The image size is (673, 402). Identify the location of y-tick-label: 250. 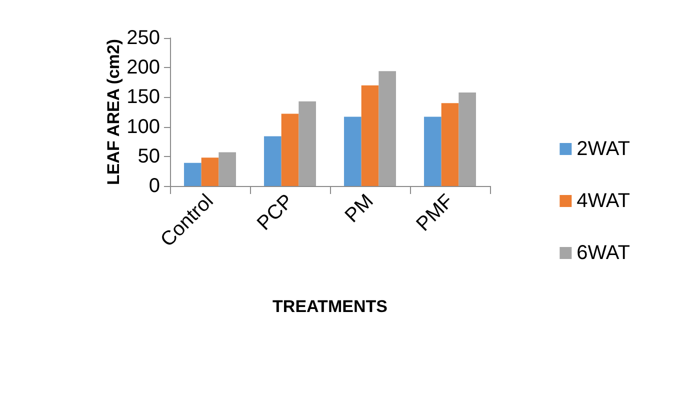
(143, 38).